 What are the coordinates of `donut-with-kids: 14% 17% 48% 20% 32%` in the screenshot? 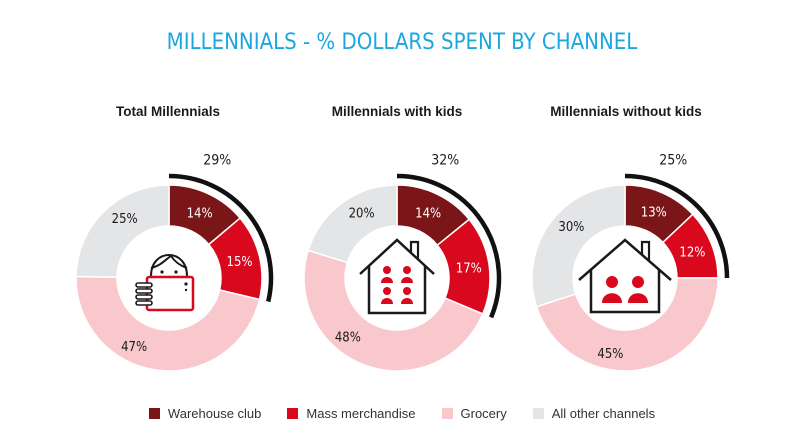 It's located at (402, 262).